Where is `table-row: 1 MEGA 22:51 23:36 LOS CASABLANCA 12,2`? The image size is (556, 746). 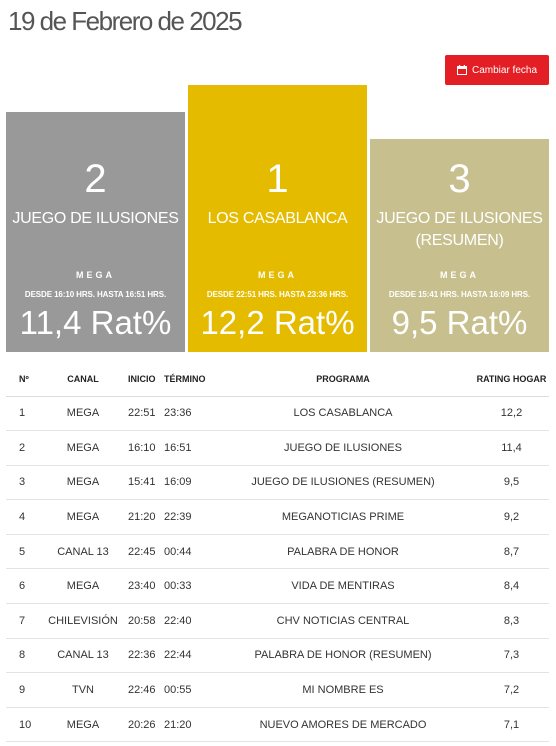 table-row: 1 MEGA 22:51 23:36 LOS CASABLANCA 12,2 is located at coordinates (277, 414).